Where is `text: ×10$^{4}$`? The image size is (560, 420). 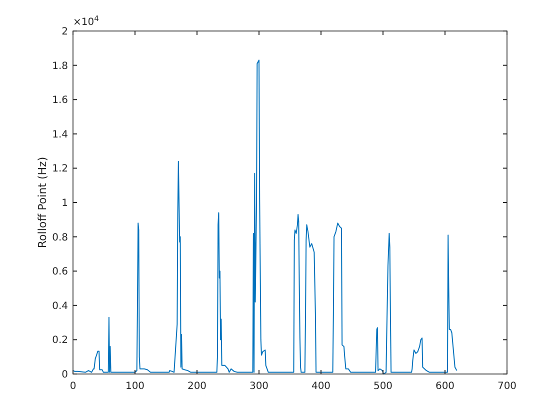 text: ×10$^{4}$ is located at coordinates (86, 21).